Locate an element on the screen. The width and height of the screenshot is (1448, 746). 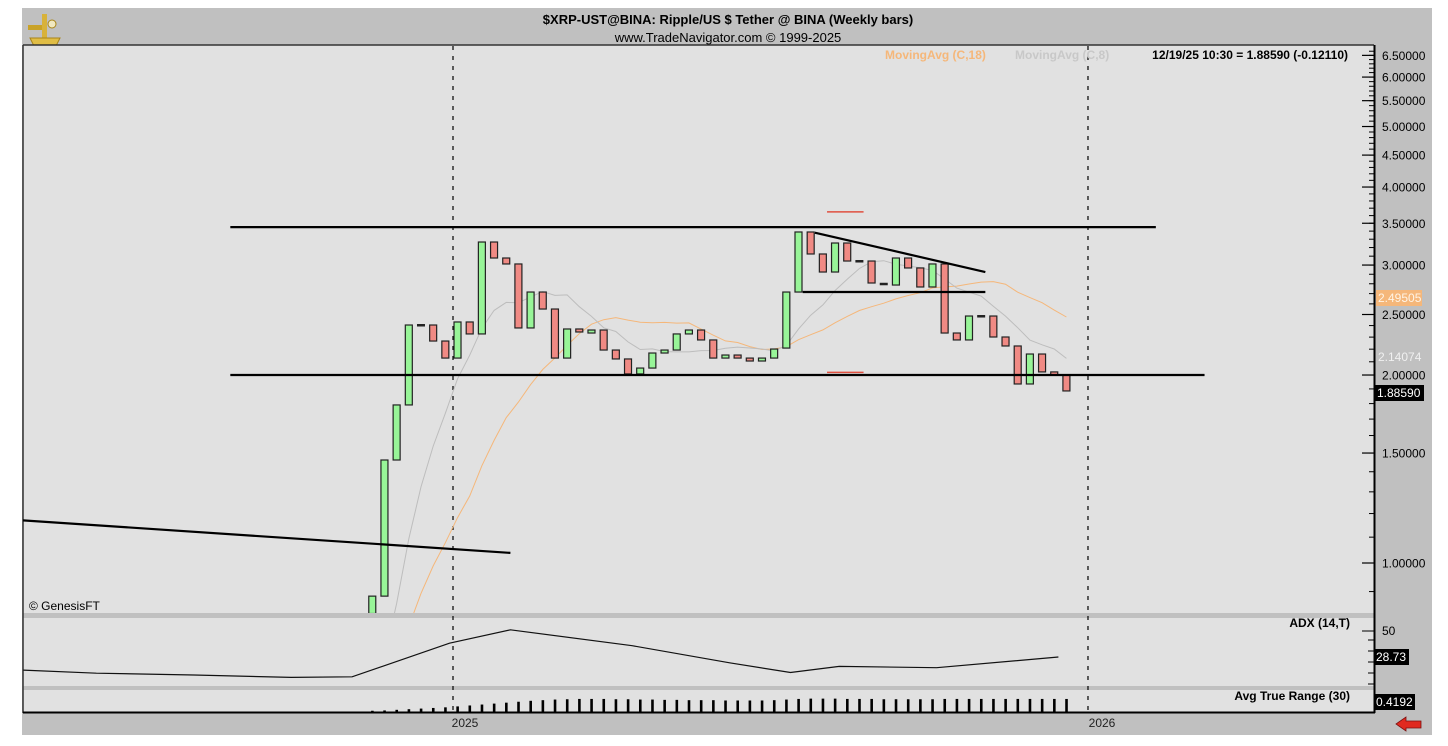
price-readout: 12/19/25 10:30 = 1.88590 (-0.12110) is located at coordinates (1250, 55).